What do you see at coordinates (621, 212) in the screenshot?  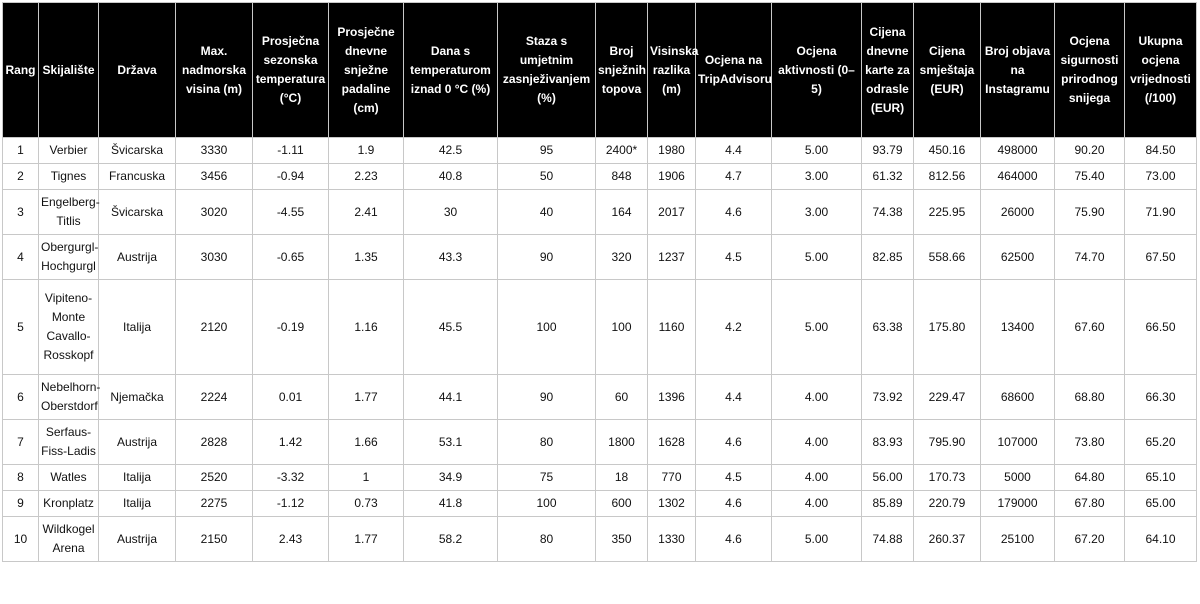 I see `table-cell: 164` at bounding box center [621, 212].